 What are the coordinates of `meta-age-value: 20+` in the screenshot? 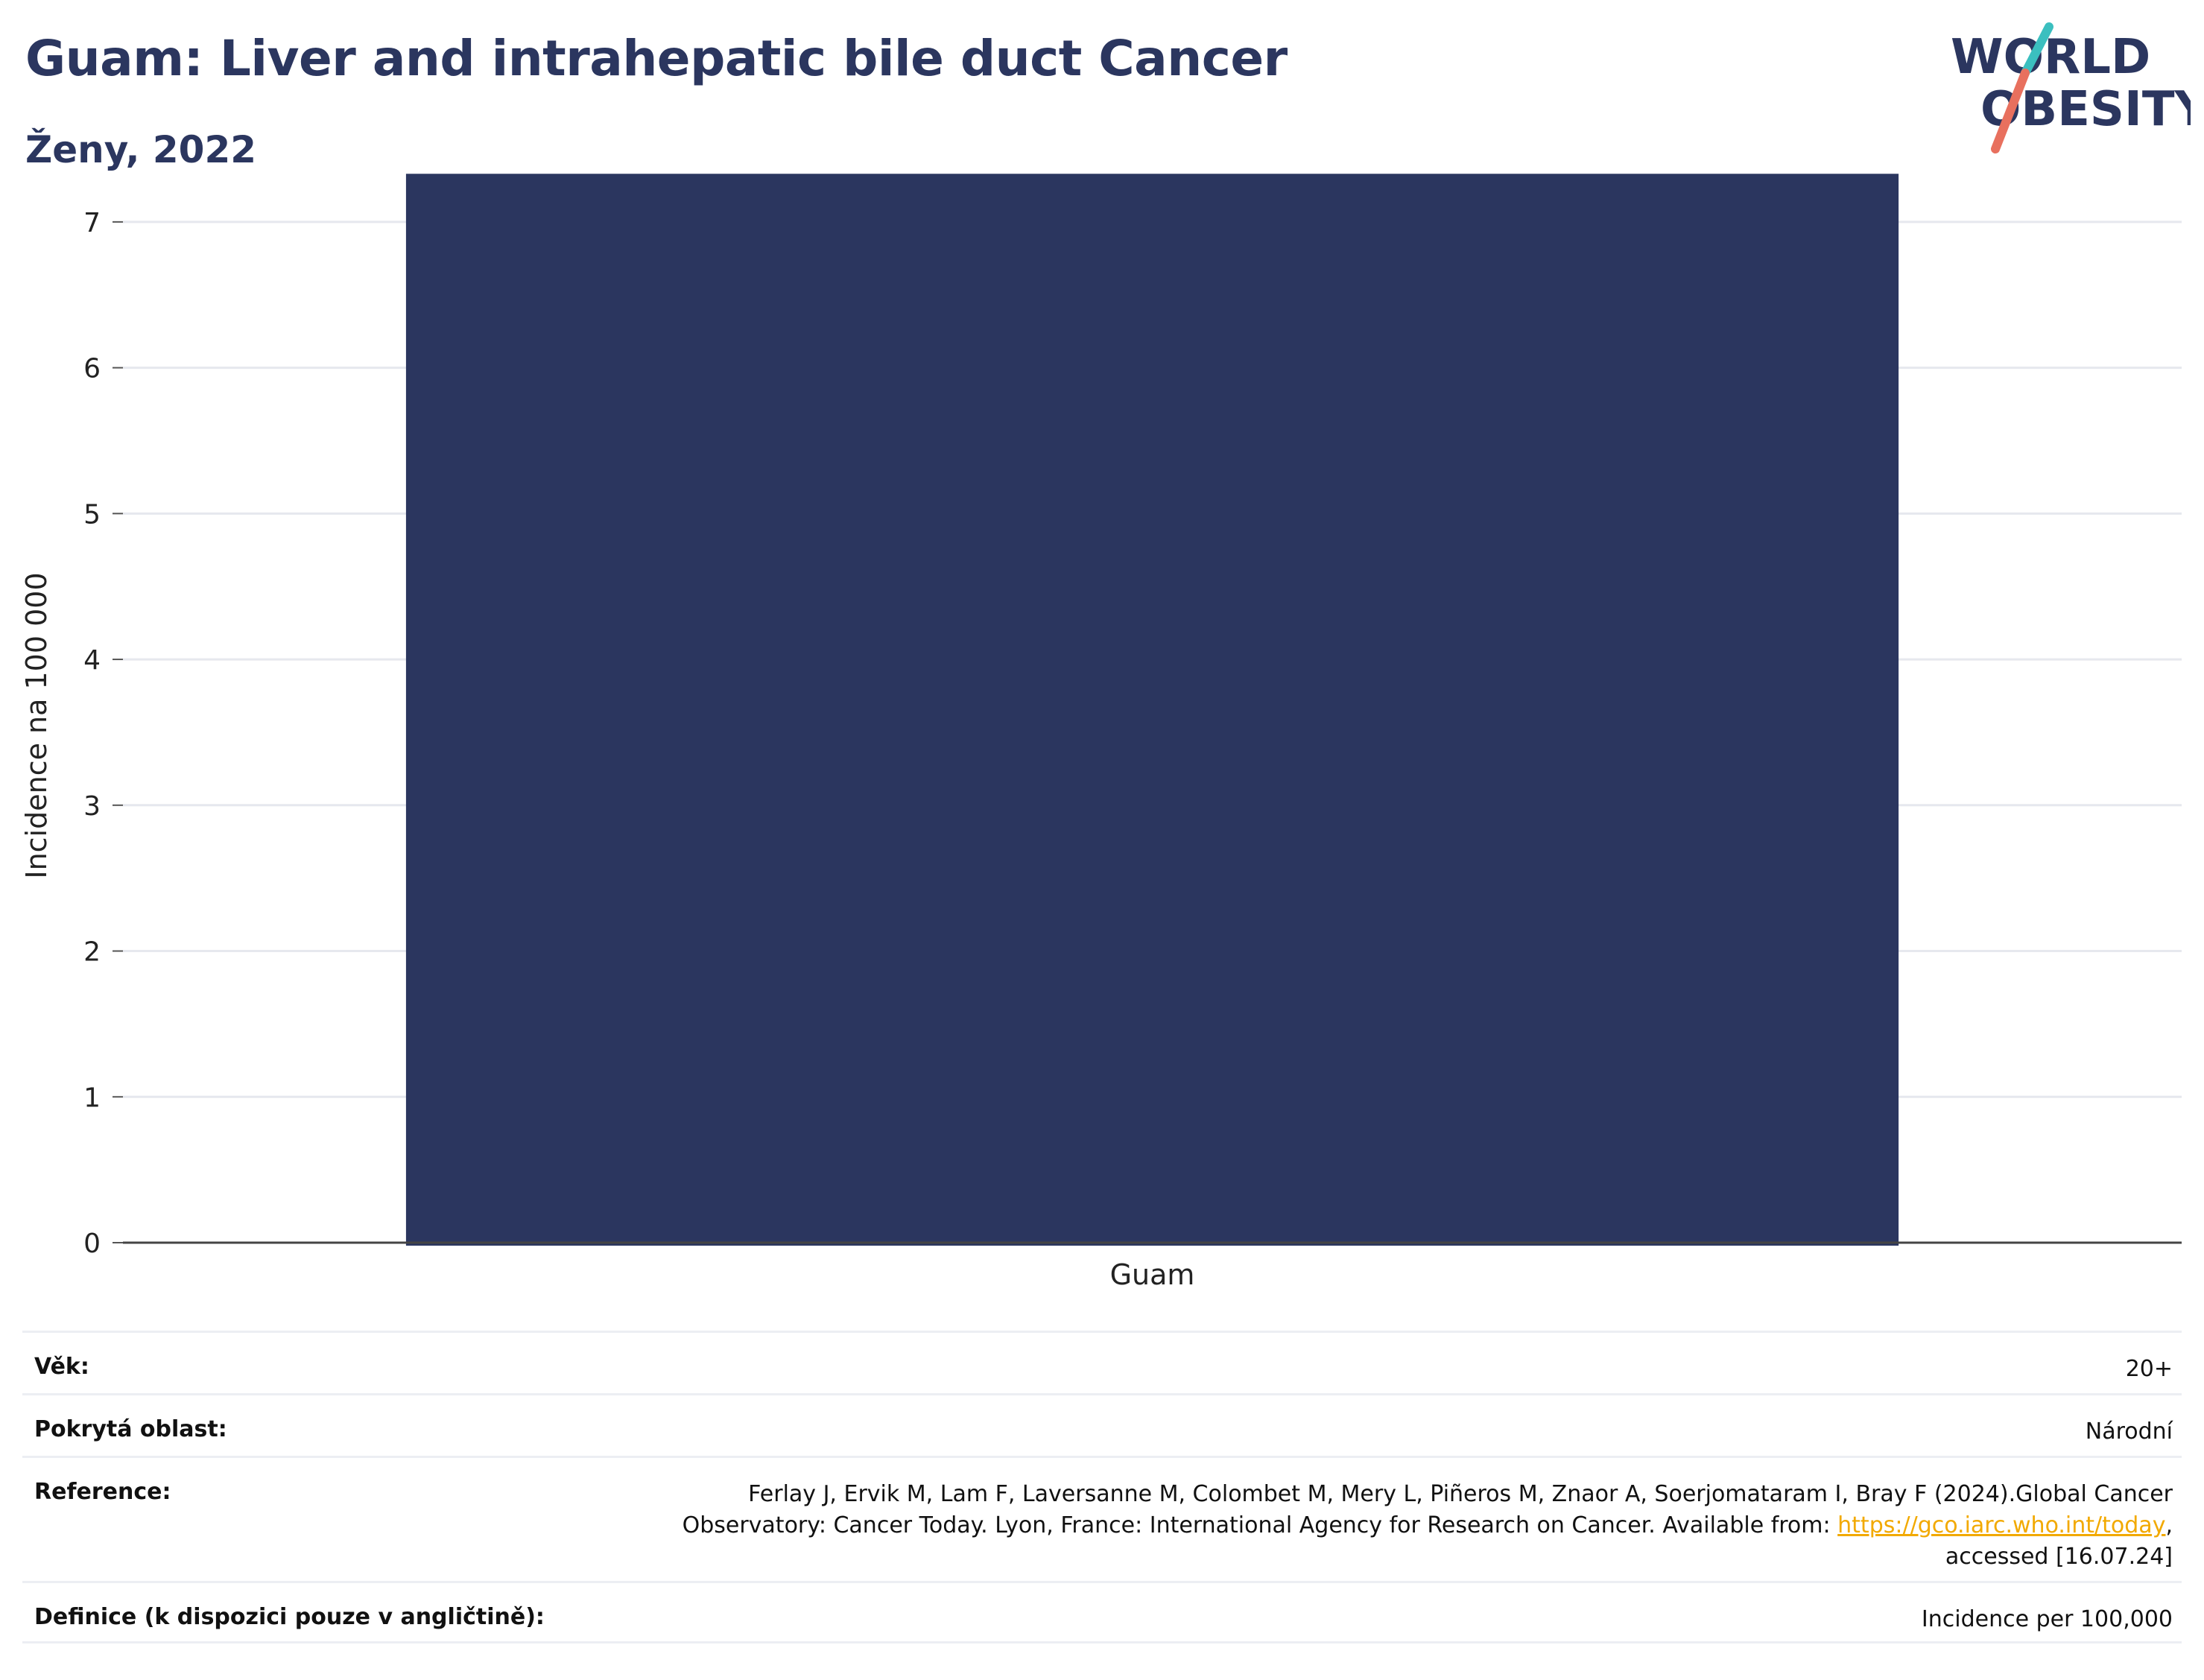 It's located at (2149, 1369).